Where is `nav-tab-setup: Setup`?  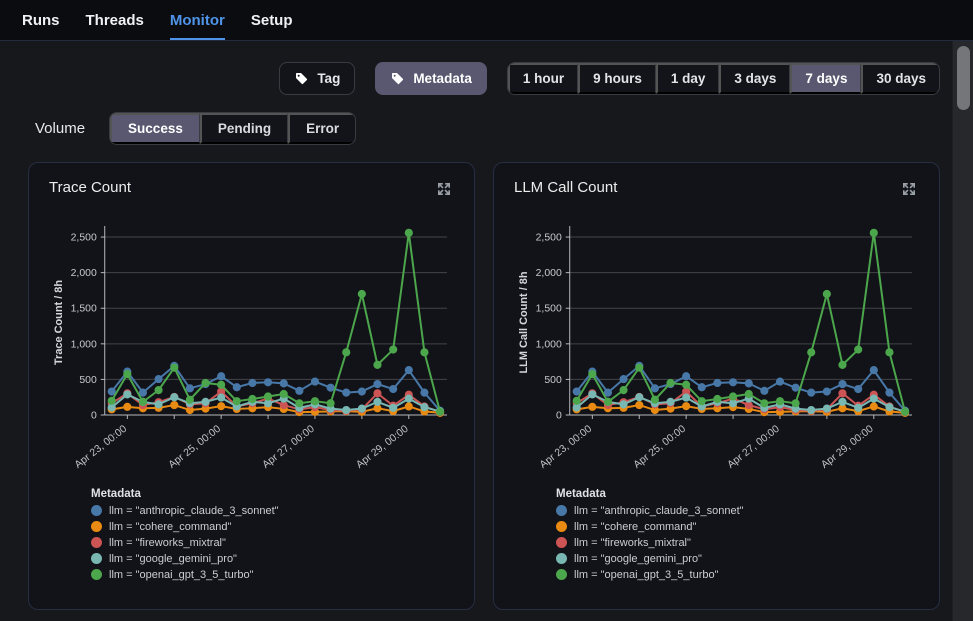
nav-tab-setup: Setup is located at coordinates (271, 20).